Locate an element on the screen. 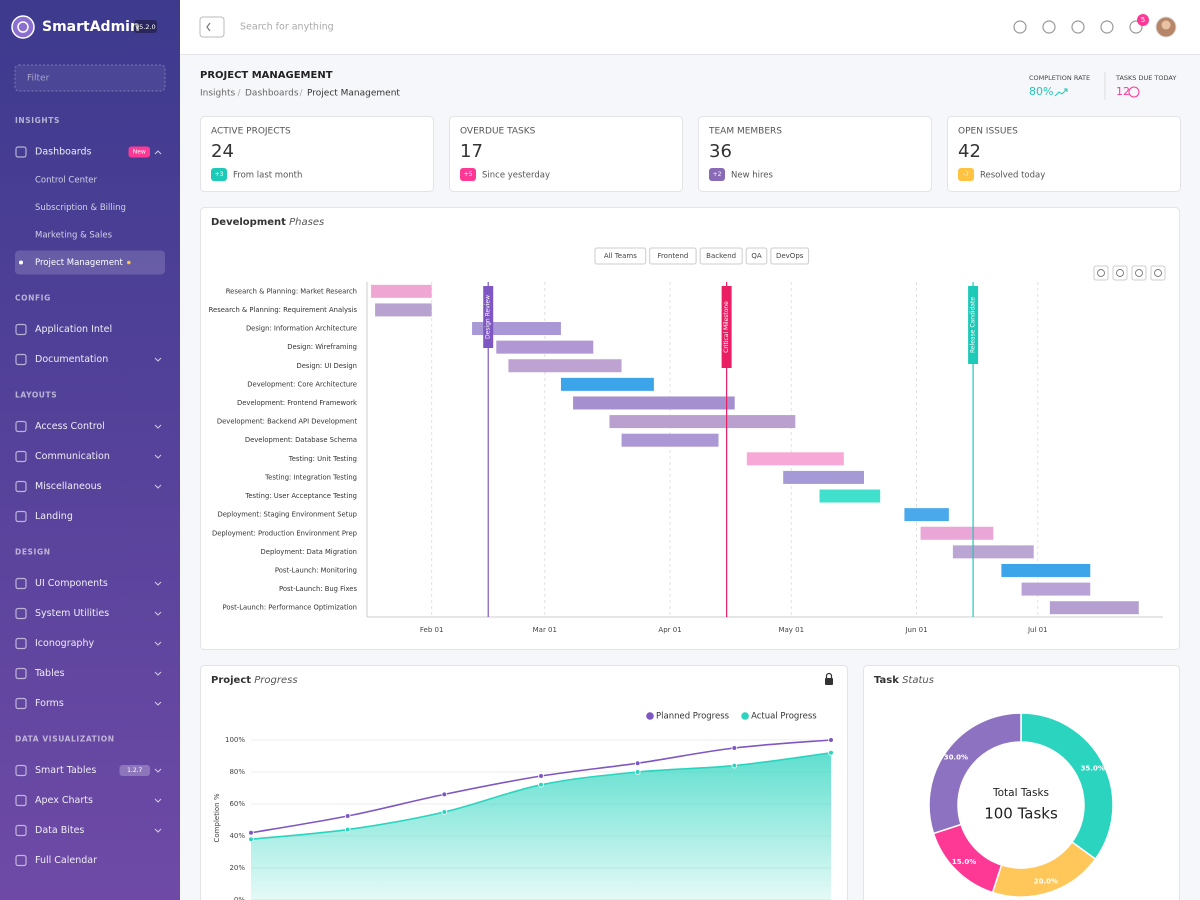 The width and height of the screenshot is (1200, 900). y-tick-label: 40% is located at coordinates (237, 836).